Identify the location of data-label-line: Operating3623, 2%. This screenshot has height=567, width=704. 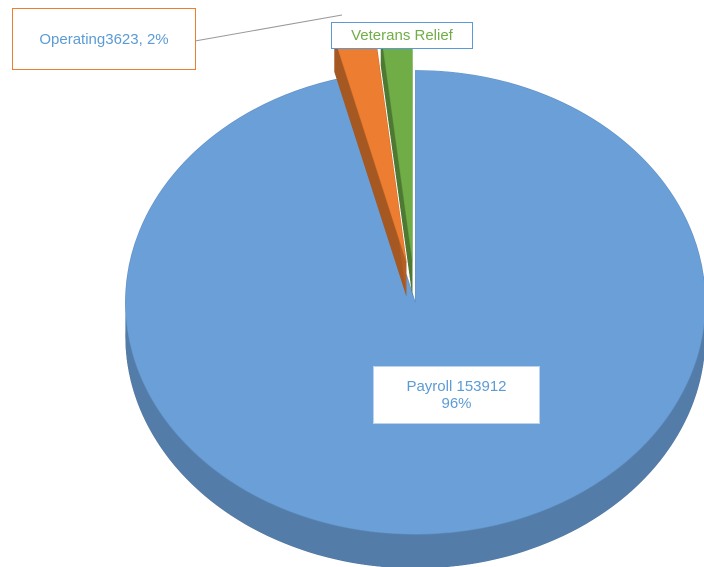
(104, 39).